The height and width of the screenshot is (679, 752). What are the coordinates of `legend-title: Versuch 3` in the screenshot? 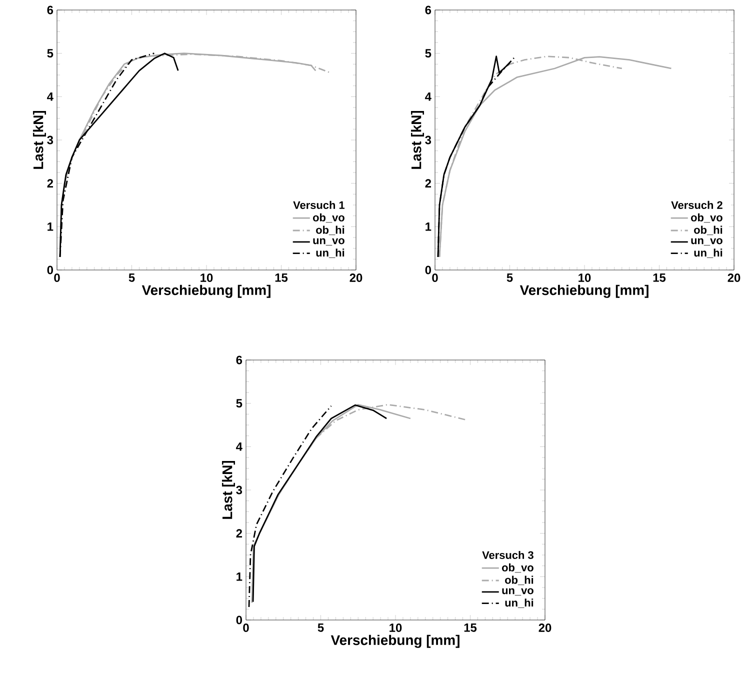 It's located at (508, 555).